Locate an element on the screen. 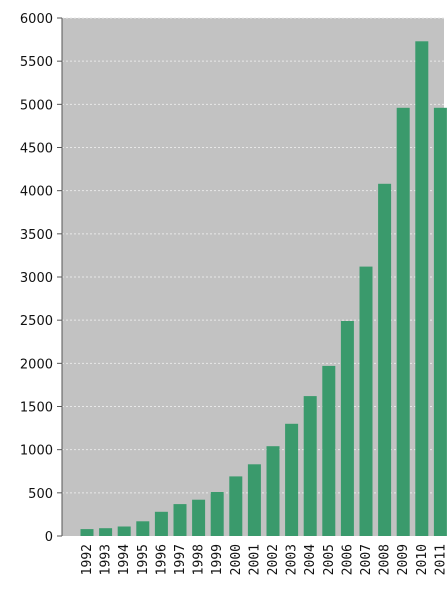  y-tick-label: 500 is located at coordinates (40, 494).